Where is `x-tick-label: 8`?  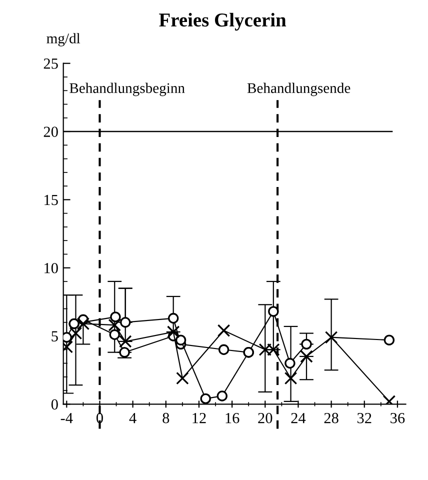
x-tick-label: 8 is located at coordinates (166, 418).